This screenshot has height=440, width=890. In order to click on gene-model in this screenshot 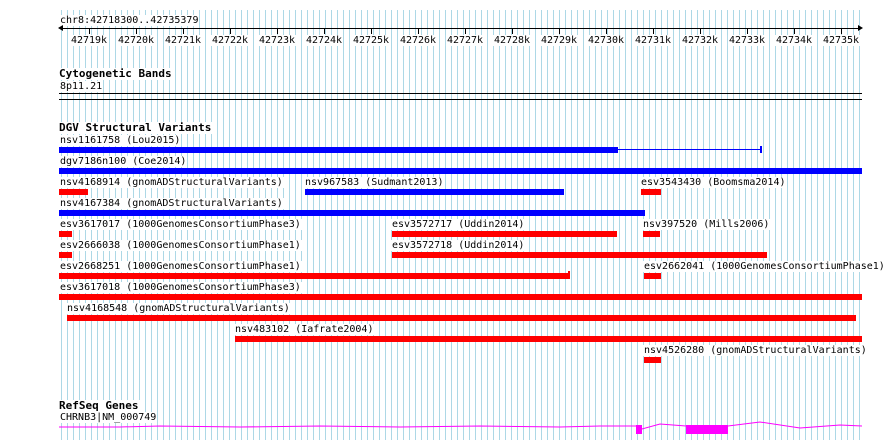, I will do `click(445, 429)`.